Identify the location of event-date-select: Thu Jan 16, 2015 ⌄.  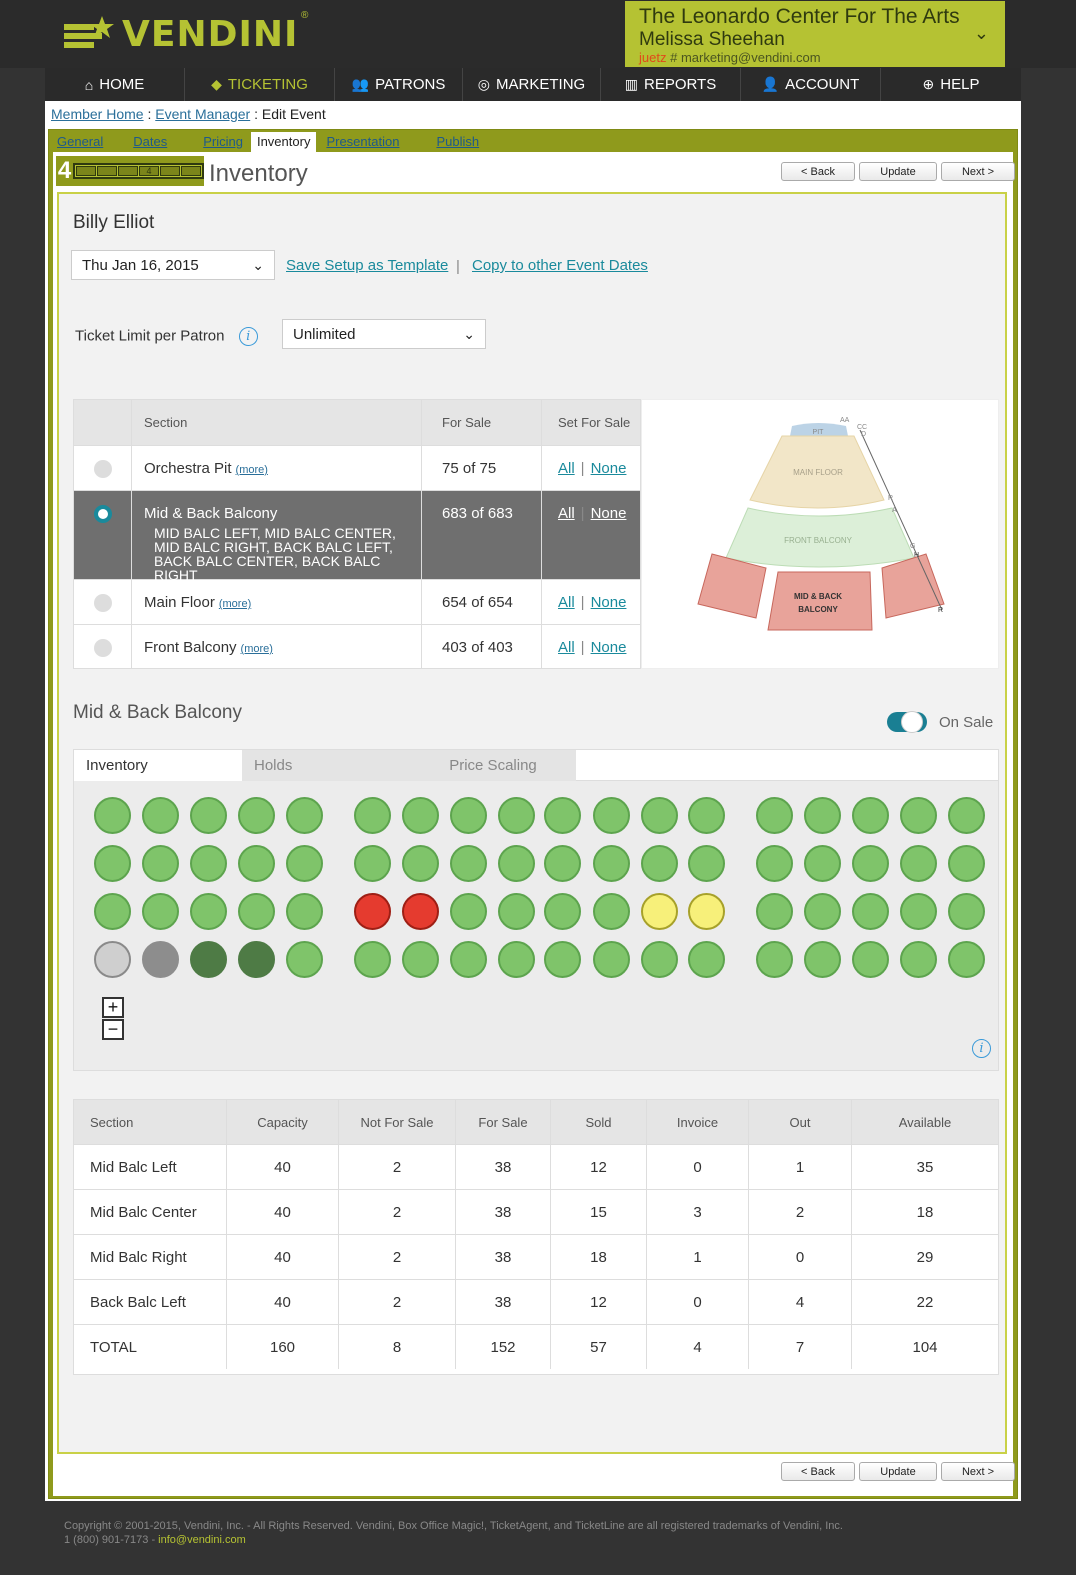
(173, 265).